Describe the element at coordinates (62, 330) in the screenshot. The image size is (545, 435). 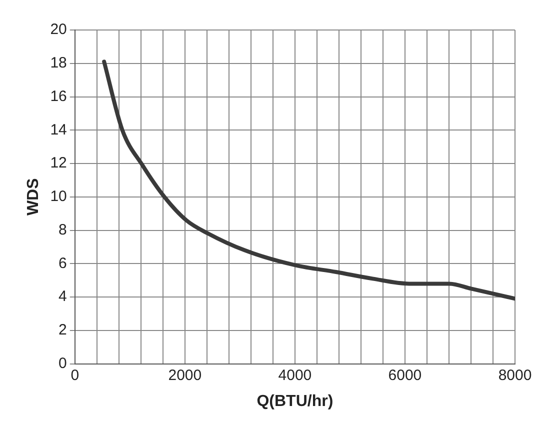
I see `y-tick-label: 2` at that location.